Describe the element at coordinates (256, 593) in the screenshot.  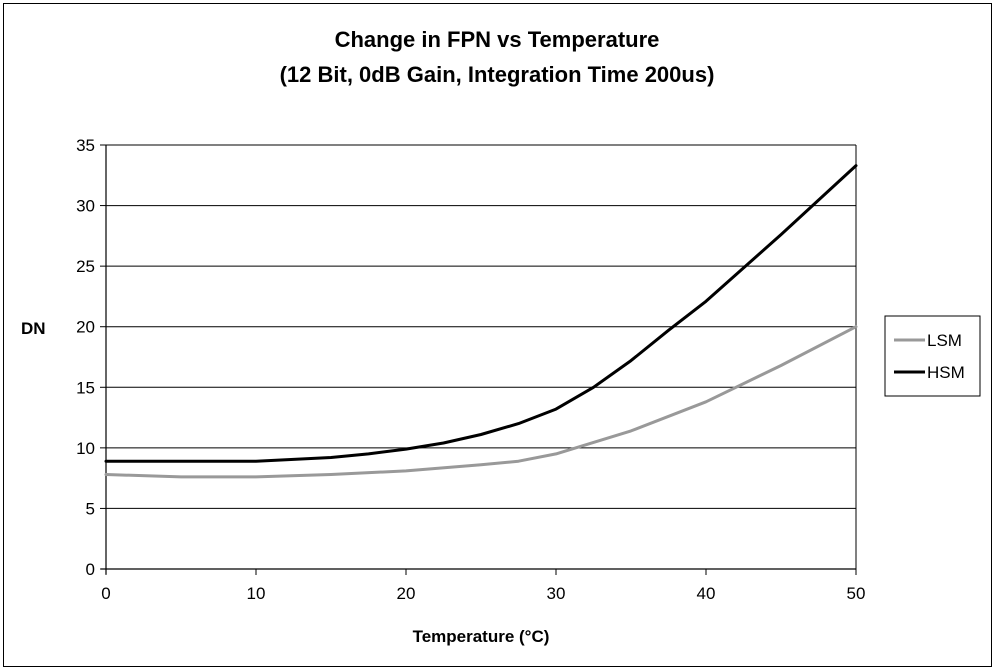
I see `x-tick-label-1: 10` at that location.